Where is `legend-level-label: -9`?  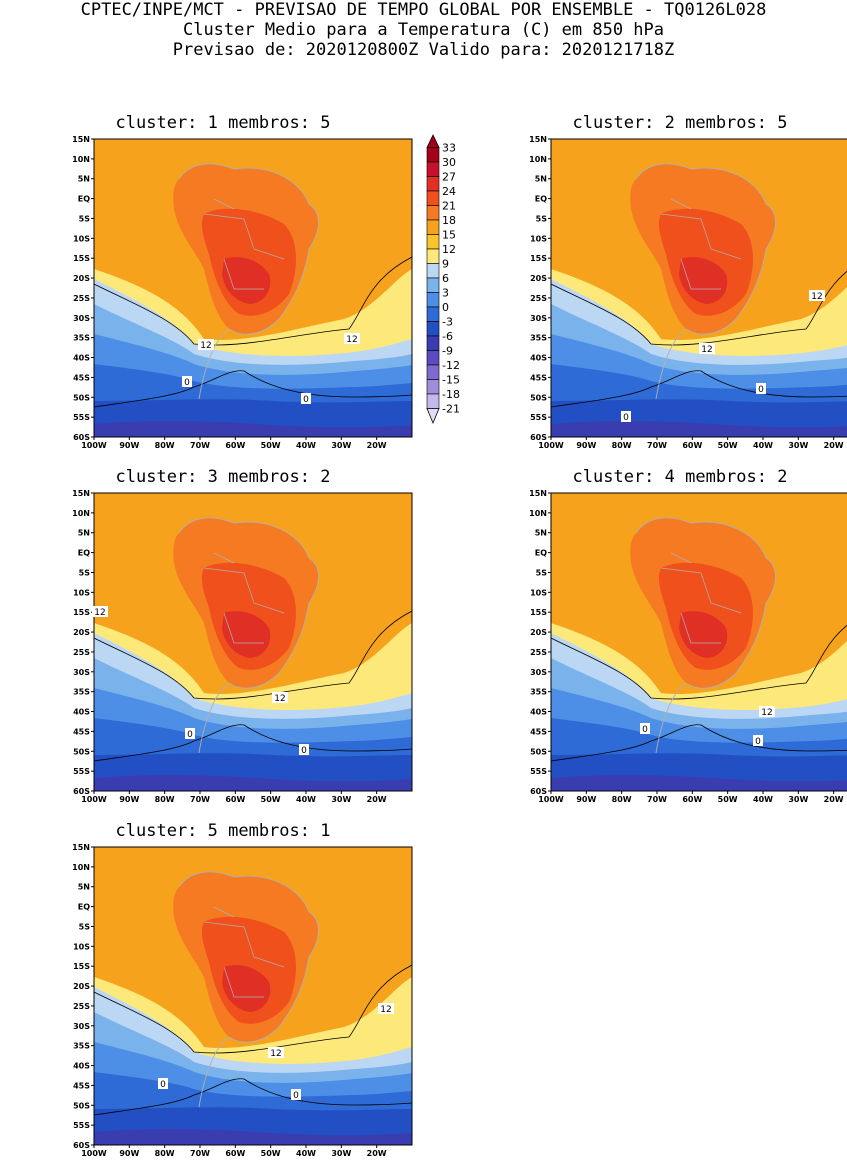
legend-level-label: -9 is located at coordinates (447, 351).